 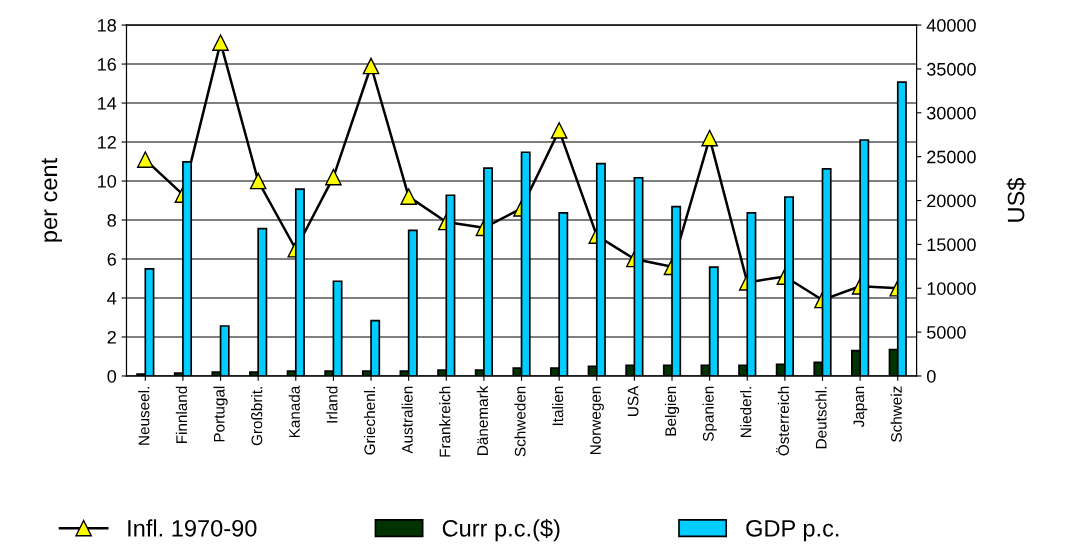 What do you see at coordinates (951, 245) in the screenshot?
I see `y2-tick-label: 15000` at bounding box center [951, 245].